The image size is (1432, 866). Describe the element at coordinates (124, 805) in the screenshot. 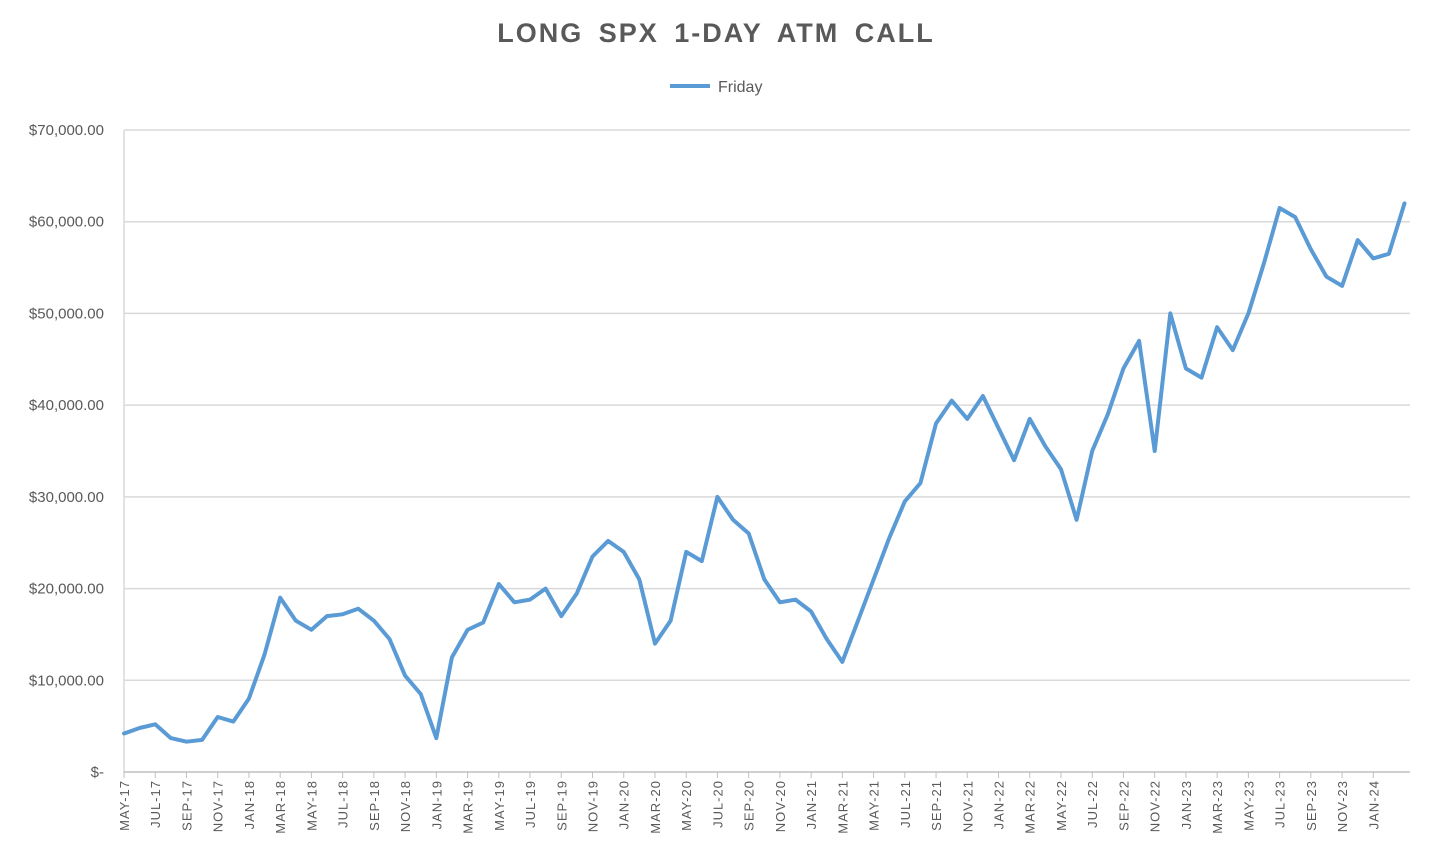

I see `x-tick-label: MAY-17` at that location.